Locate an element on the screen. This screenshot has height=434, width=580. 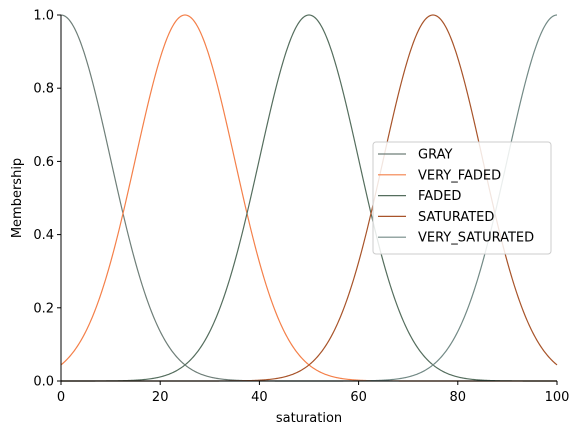
y-tick-label: 0.8 is located at coordinates (43, 89).